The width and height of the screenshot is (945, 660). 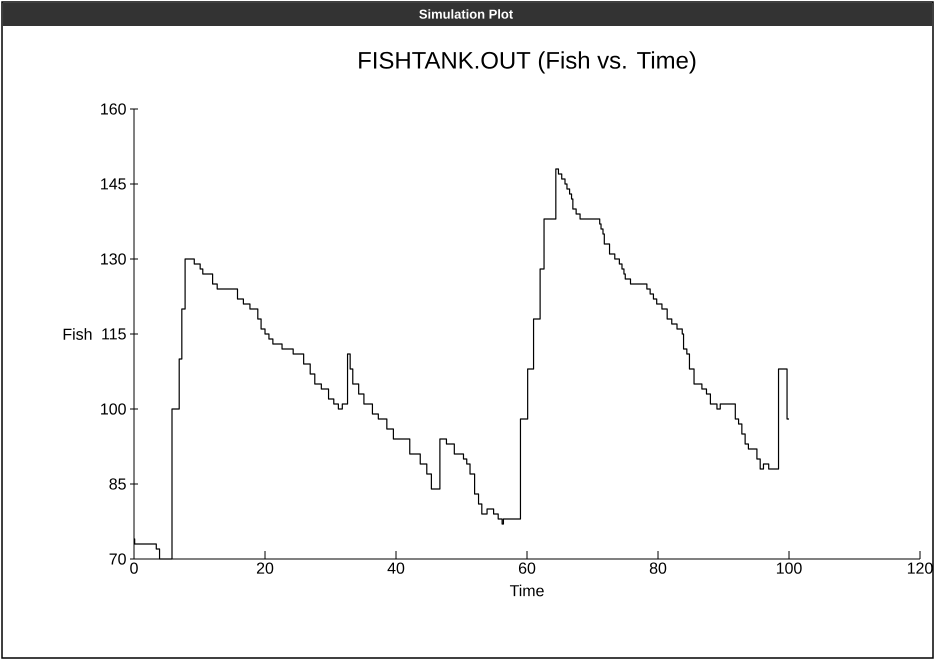 What do you see at coordinates (920, 568) in the screenshot?
I see `x-tick-label: 120` at bounding box center [920, 568].